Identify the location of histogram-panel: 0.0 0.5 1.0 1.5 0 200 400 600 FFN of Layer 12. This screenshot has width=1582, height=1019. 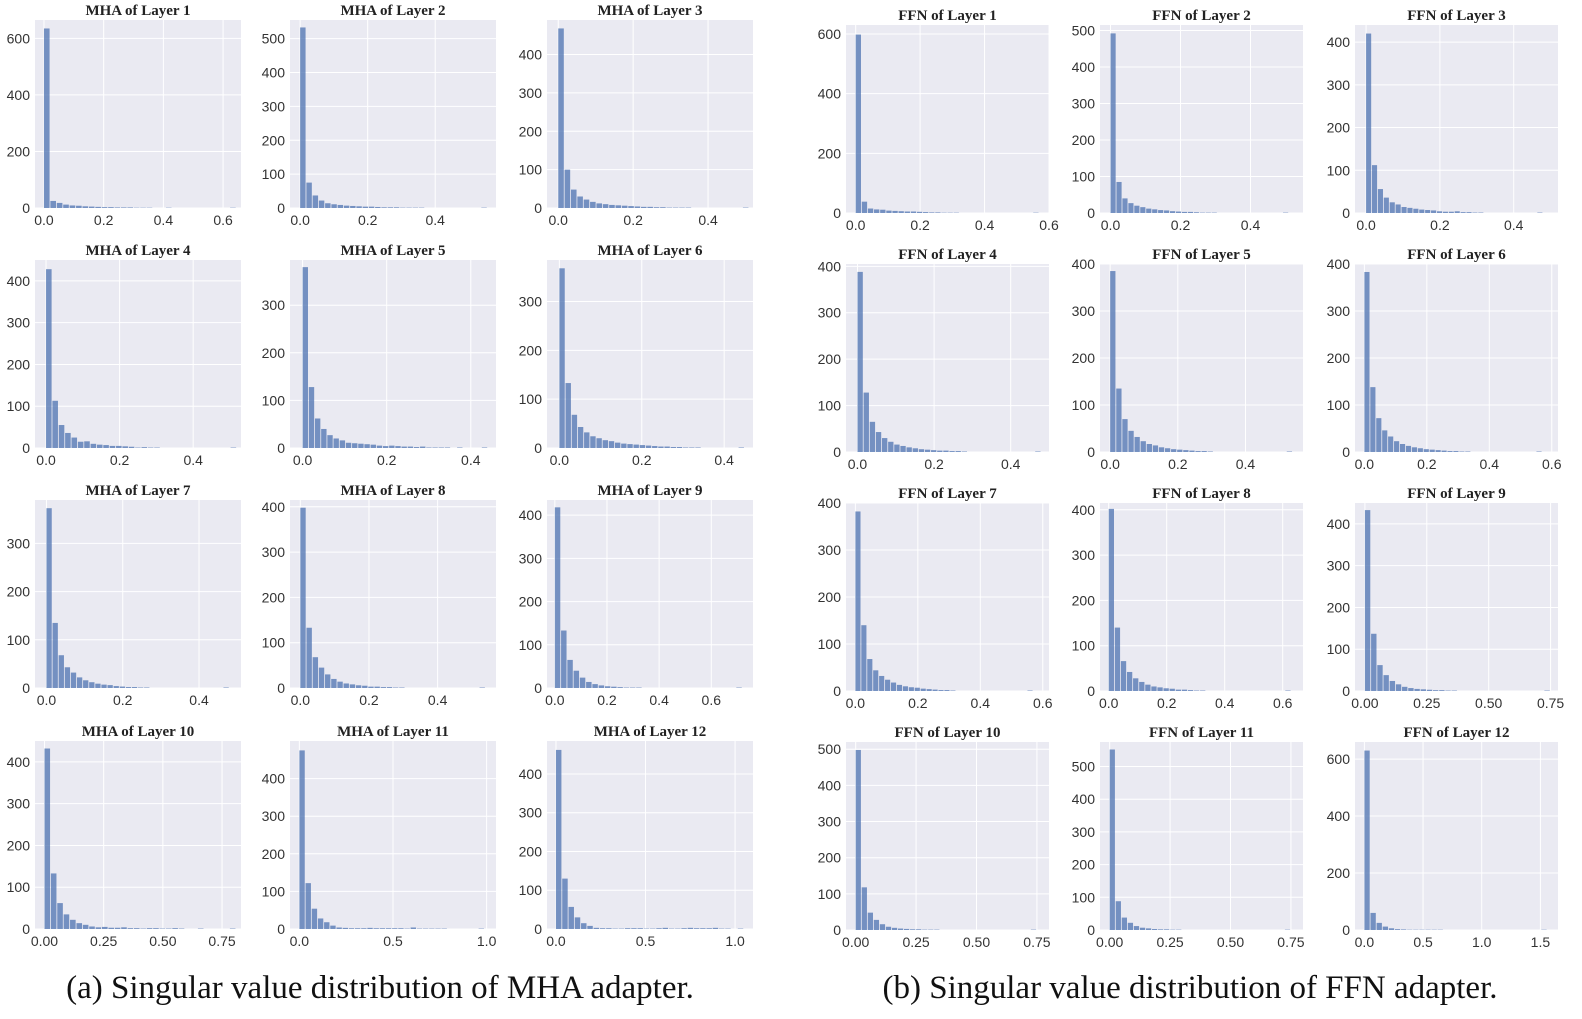
(1442, 837).